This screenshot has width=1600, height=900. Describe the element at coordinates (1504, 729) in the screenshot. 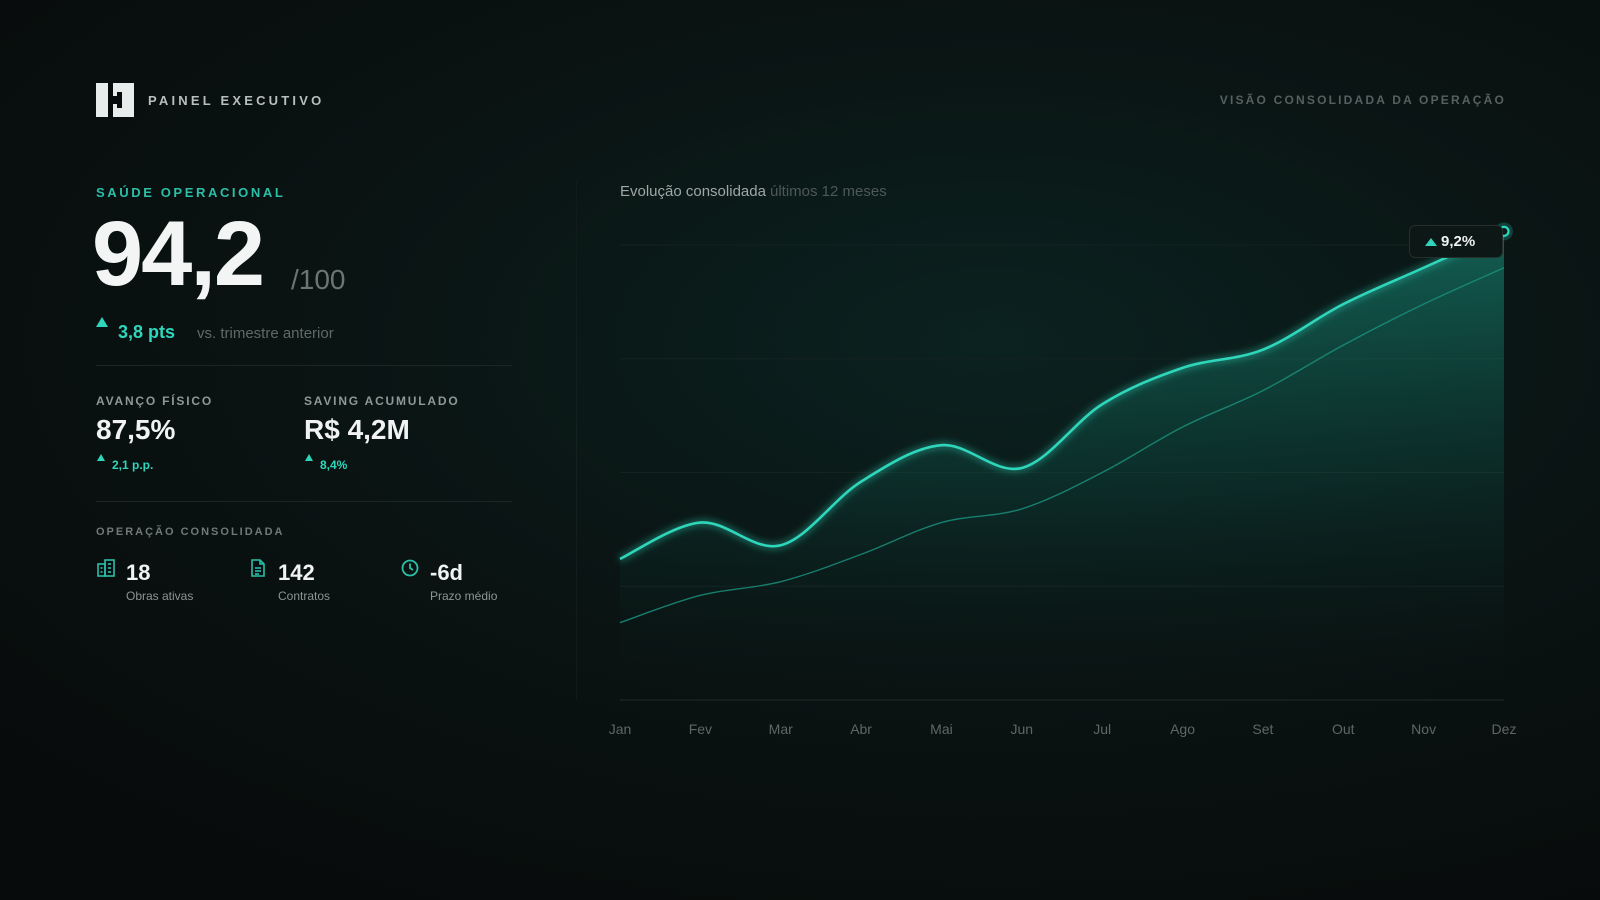

I see `x-tick-label: Dez` at that location.